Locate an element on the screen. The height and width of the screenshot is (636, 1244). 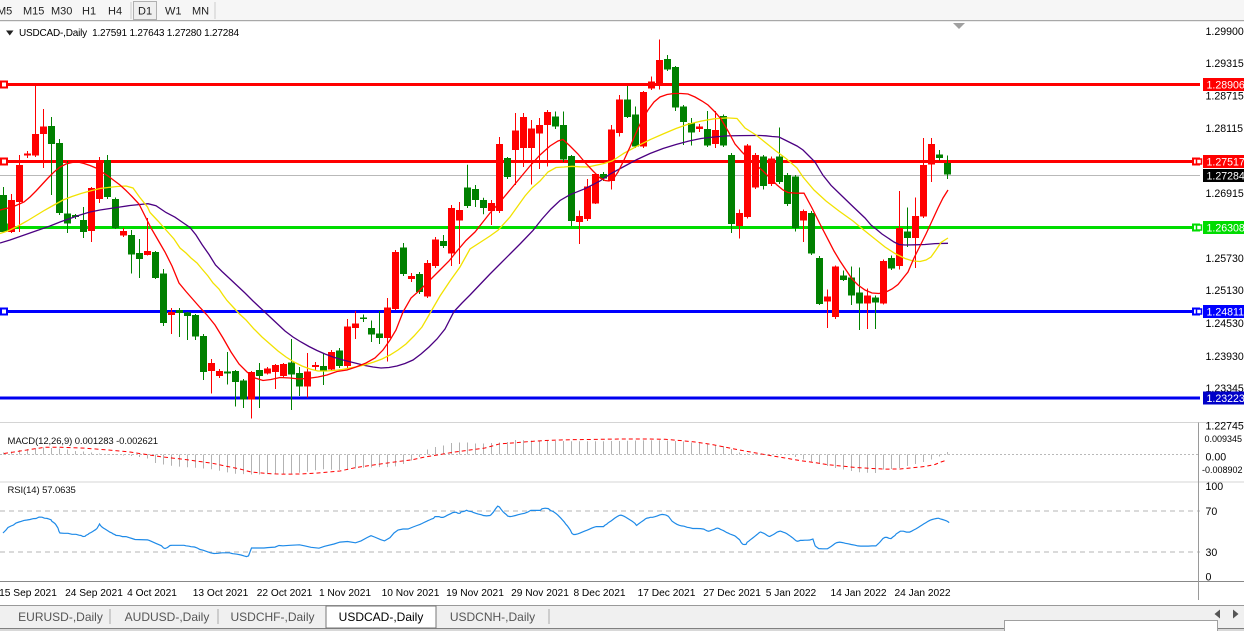
svg-text: 10 Nov 2021 is located at coordinates (411, 593).